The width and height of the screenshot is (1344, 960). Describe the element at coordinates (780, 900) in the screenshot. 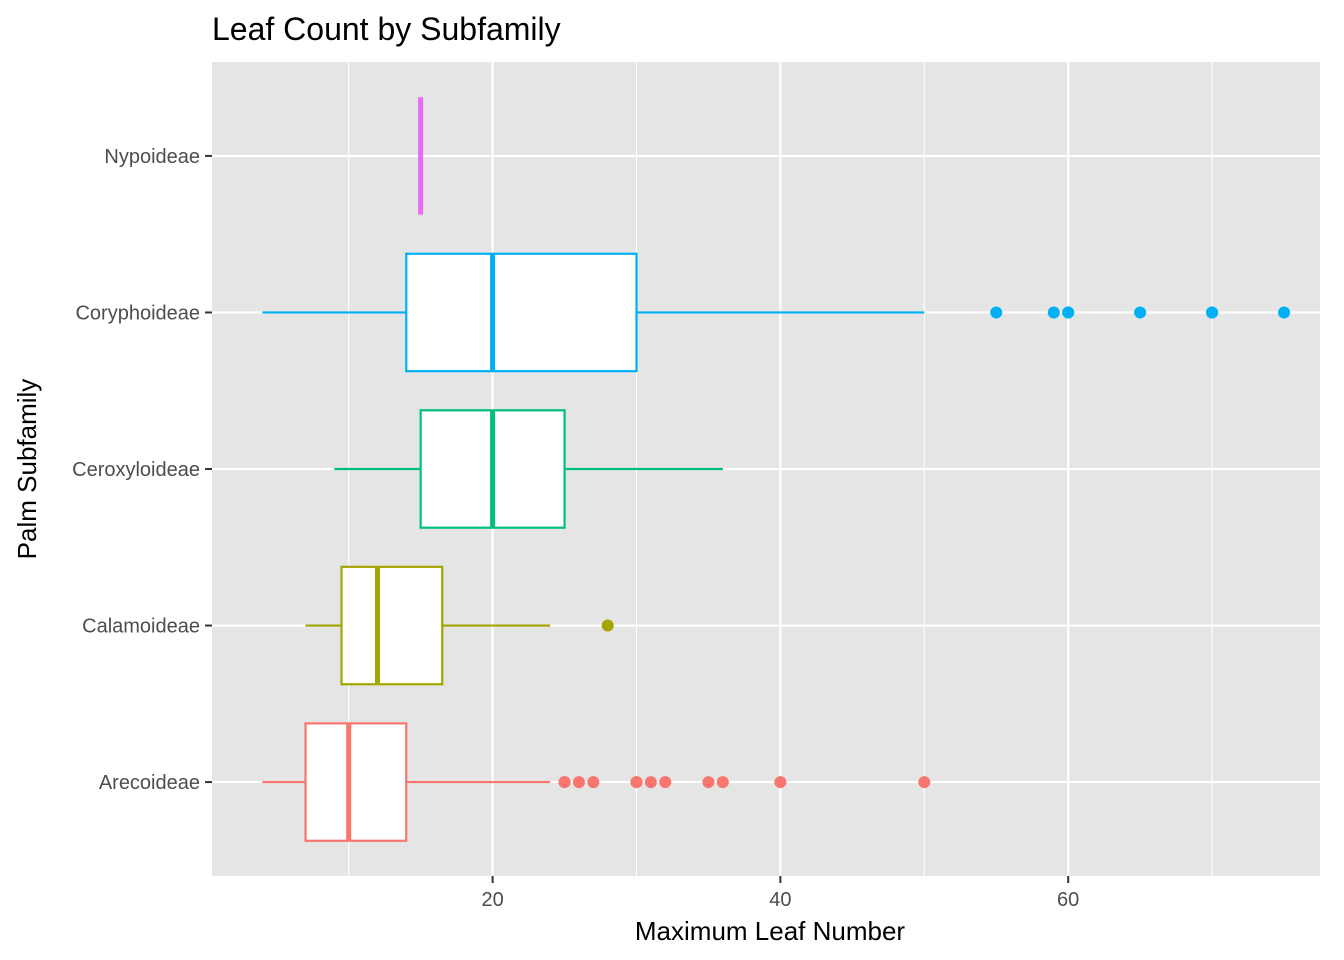

I see `x-tick-label: 40` at that location.